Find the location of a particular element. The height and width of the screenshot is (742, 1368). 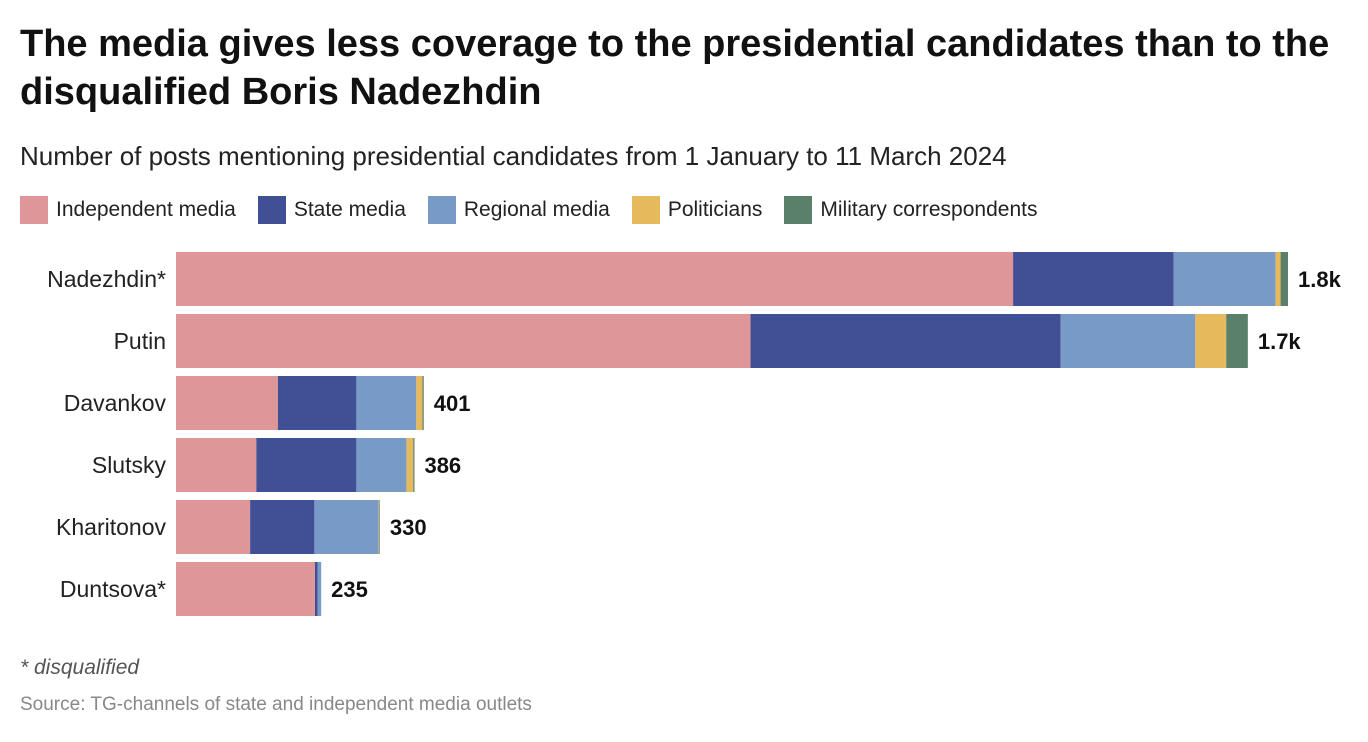

bar-segment-independent-media-kharitonov is located at coordinates (213, 527).